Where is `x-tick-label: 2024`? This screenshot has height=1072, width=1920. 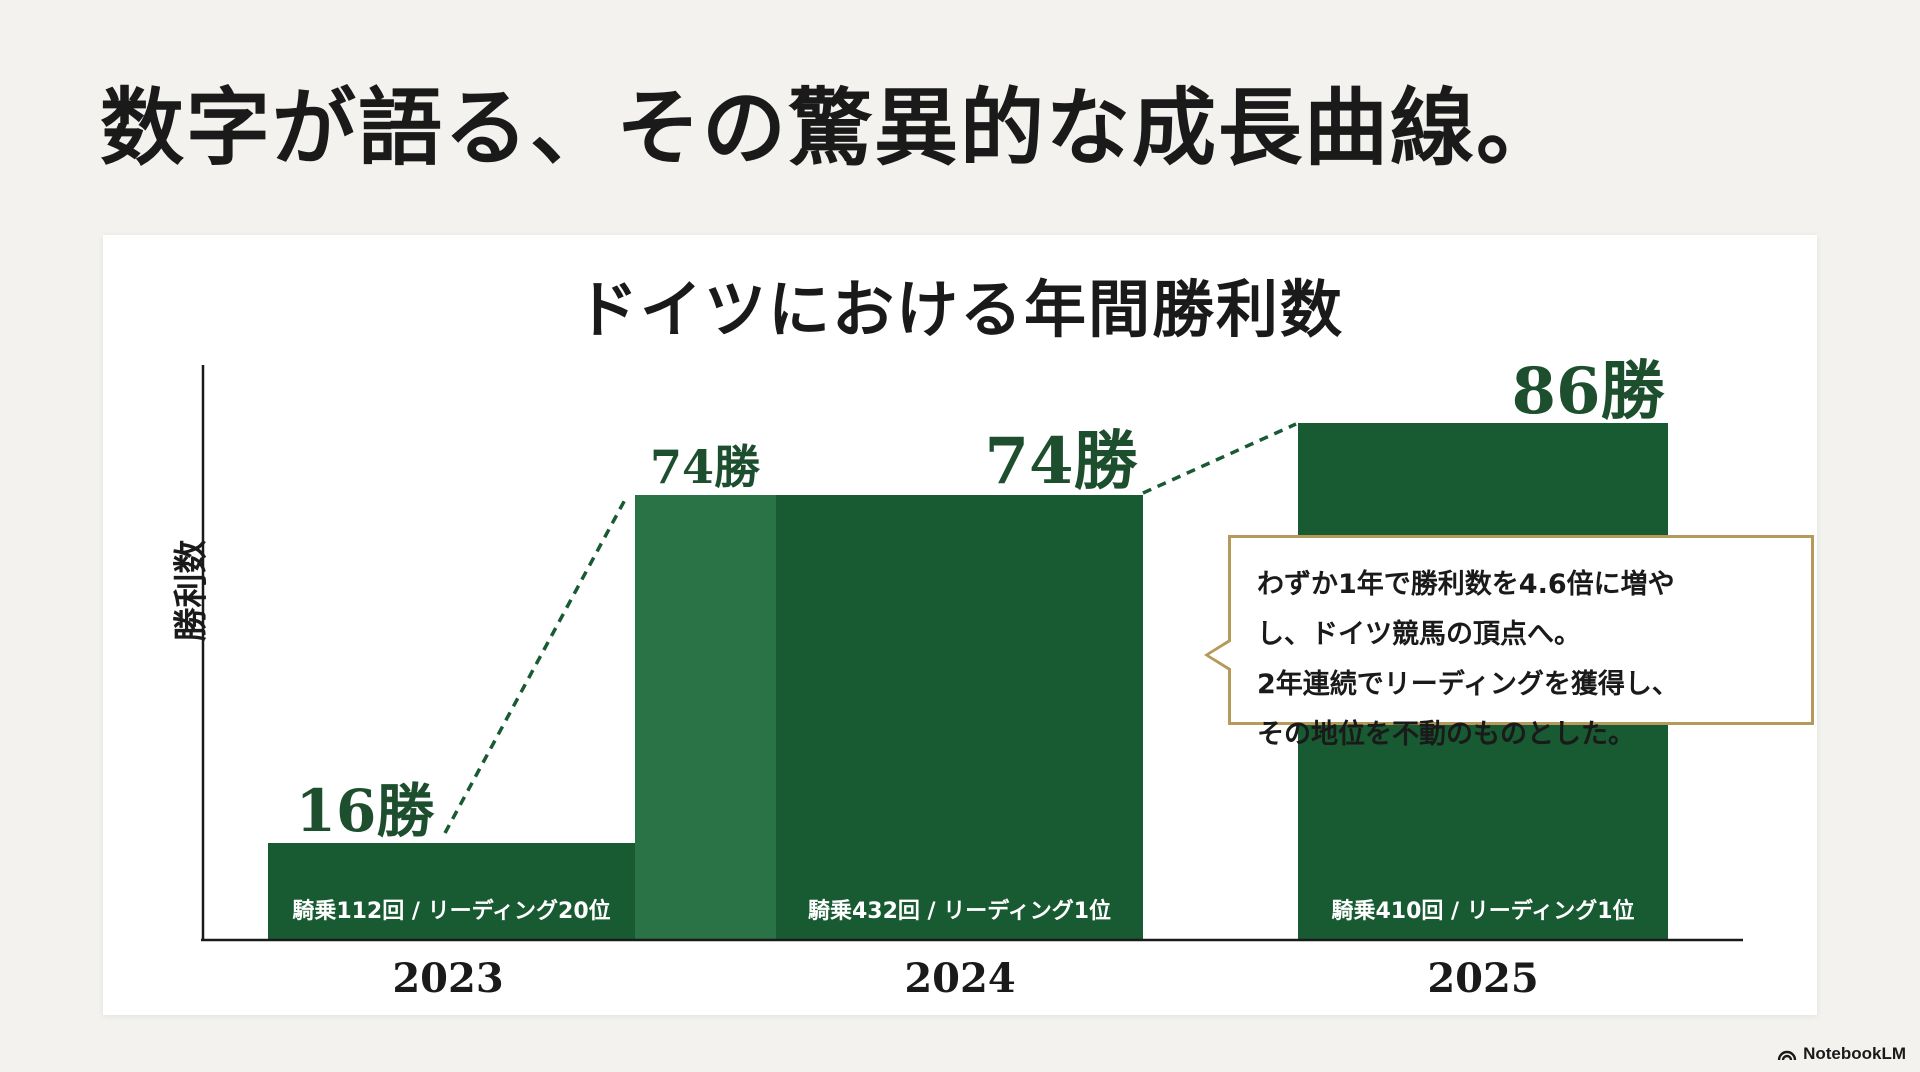 x-tick-label: 2024 is located at coordinates (959, 978).